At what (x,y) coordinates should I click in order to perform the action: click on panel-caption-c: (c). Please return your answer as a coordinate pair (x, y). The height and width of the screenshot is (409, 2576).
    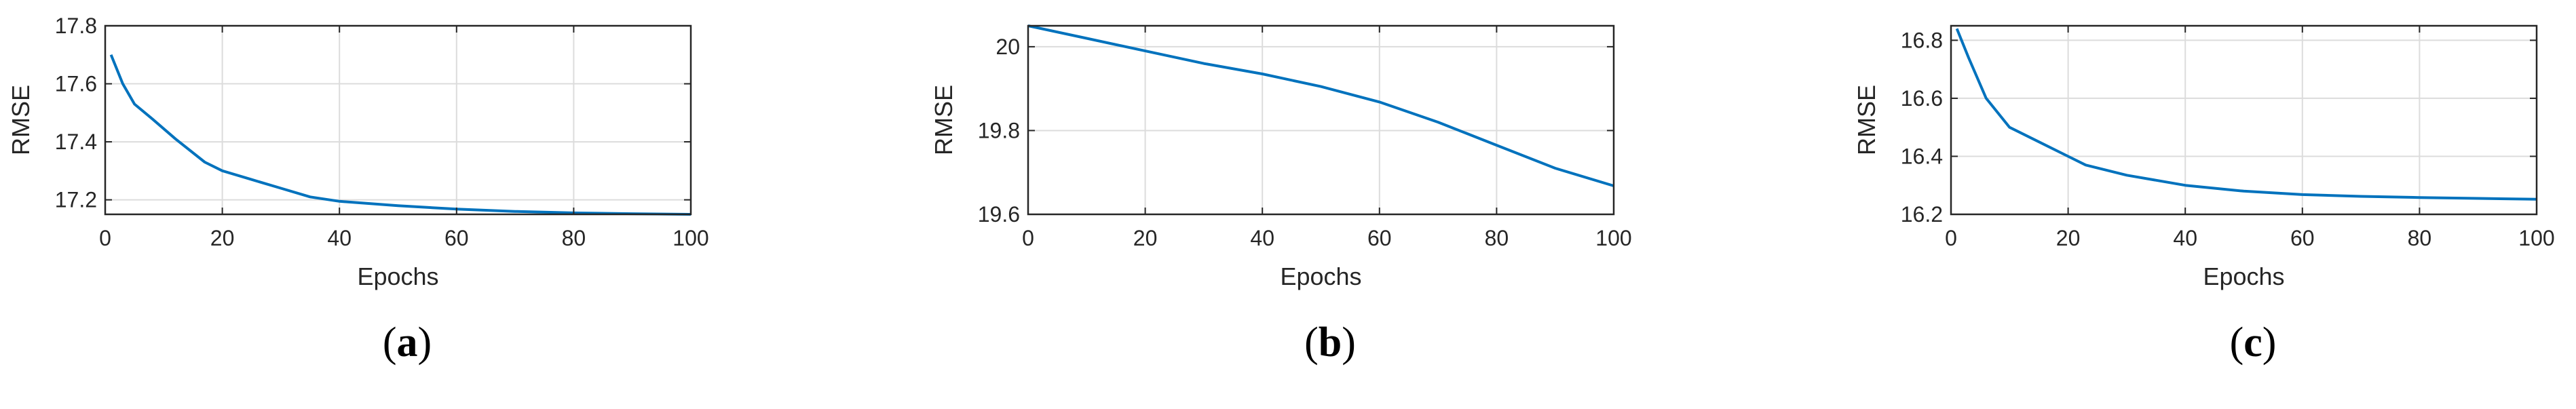
    Looking at the image, I should click on (2253, 342).